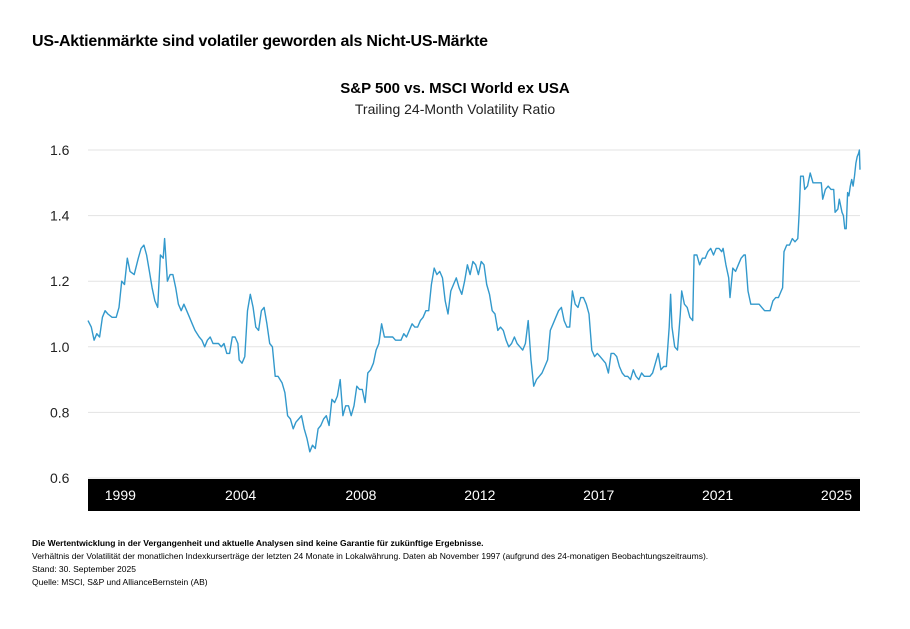  What do you see at coordinates (717, 495) in the screenshot?
I see `x-tick-label: 2021` at bounding box center [717, 495].